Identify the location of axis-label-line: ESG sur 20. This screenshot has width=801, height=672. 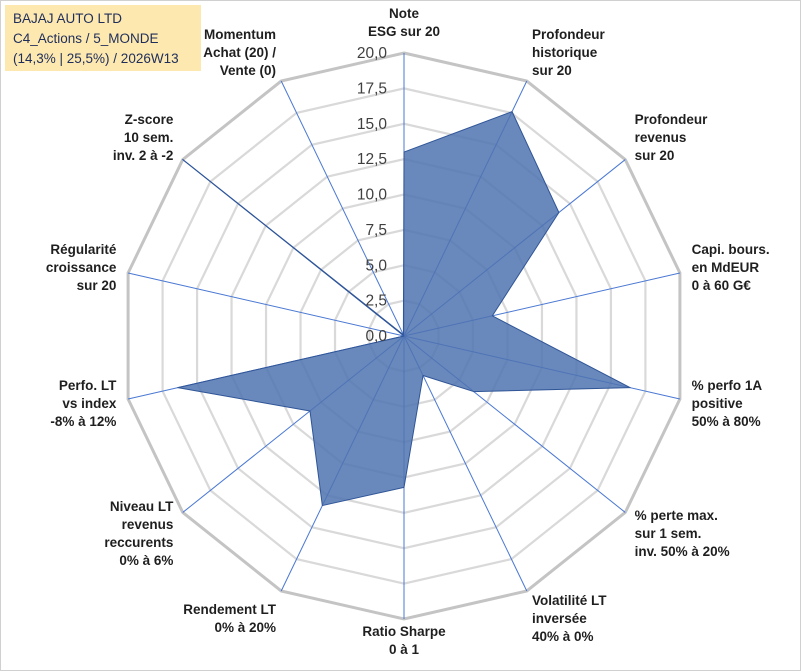
(404, 31).